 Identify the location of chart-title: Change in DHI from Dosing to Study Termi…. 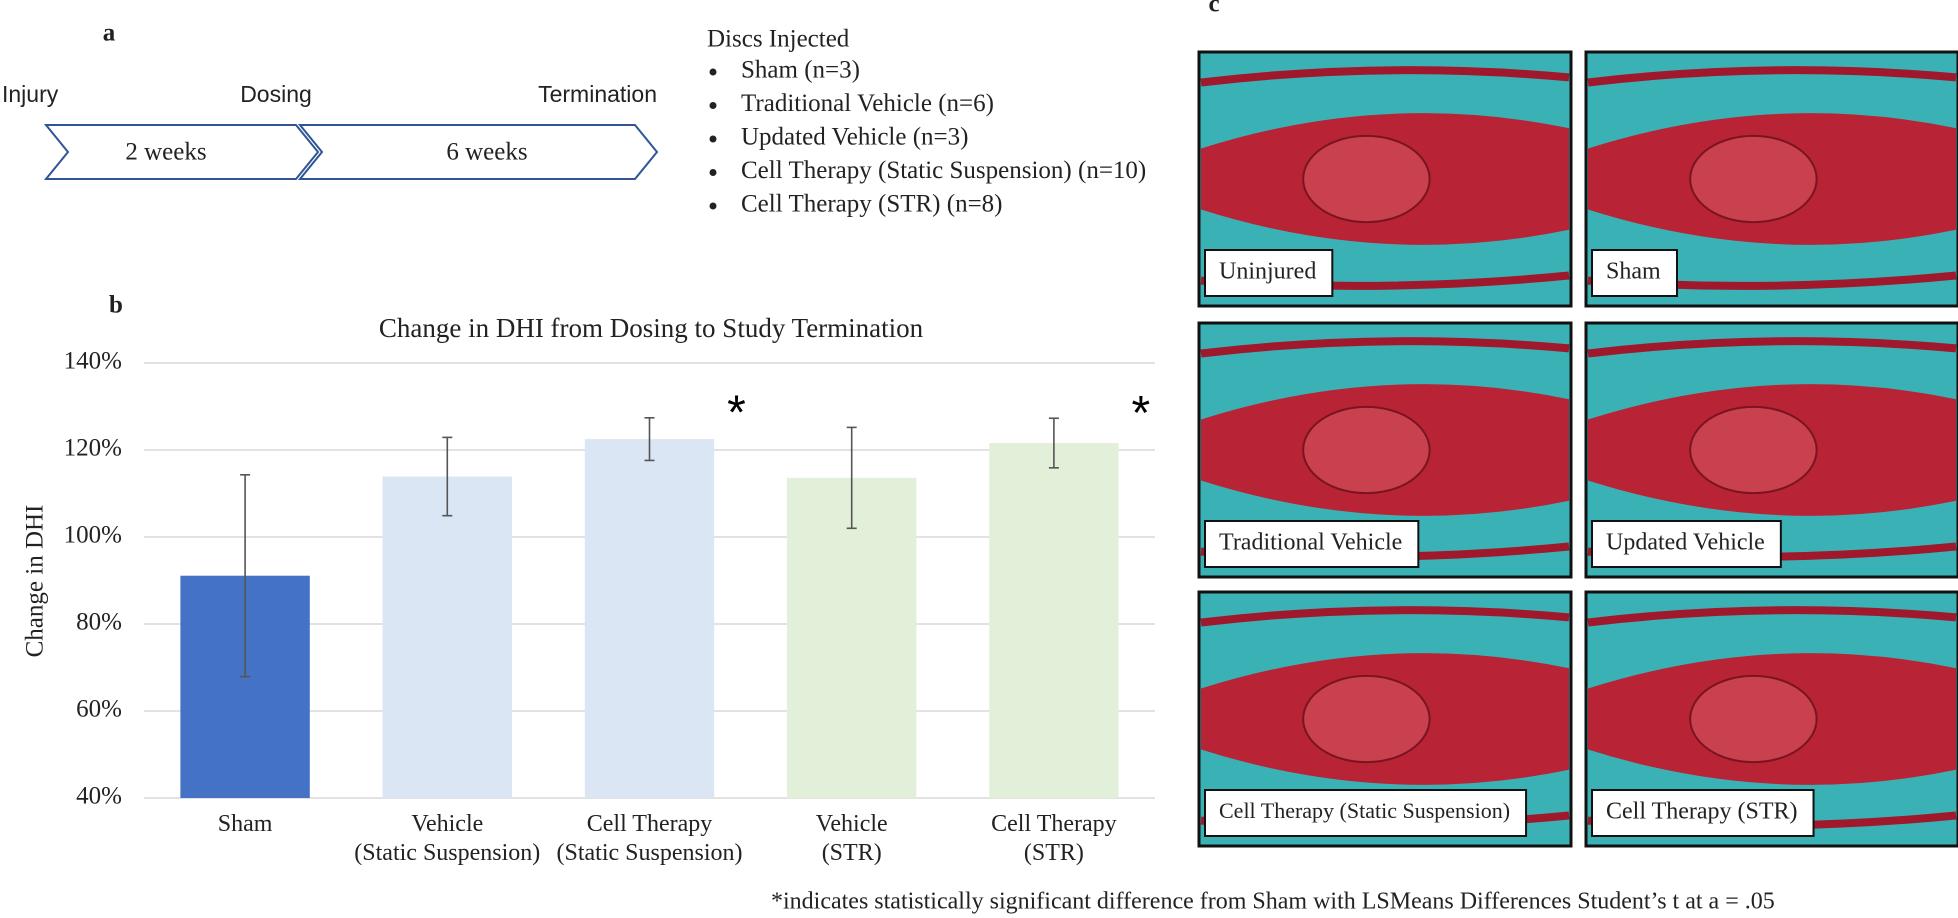
(651, 328).